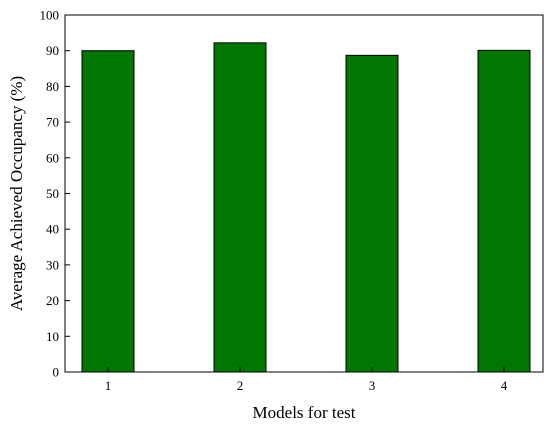  Describe the element at coordinates (16, 193) in the screenshot. I see `y-axis-title: Average Achieved Occupancy (%)` at that location.